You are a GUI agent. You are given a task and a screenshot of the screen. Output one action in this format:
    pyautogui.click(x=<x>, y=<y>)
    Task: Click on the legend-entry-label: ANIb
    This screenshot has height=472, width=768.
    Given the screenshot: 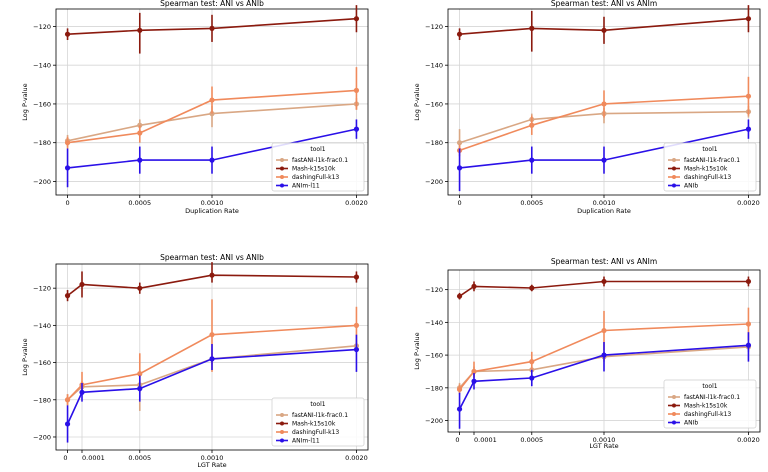 What is the action you would take?
    pyautogui.click(x=691, y=423)
    